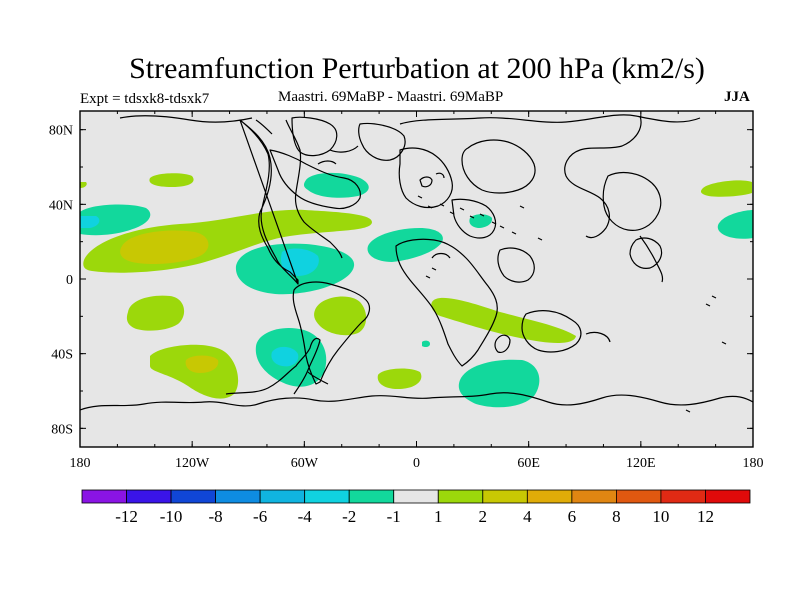 This screenshot has height=600, width=800. I want to click on colorbar: -12 -10 -8 -6 -4 -2 -1 1 2 4 6 8 10 12, so click(416, 507).